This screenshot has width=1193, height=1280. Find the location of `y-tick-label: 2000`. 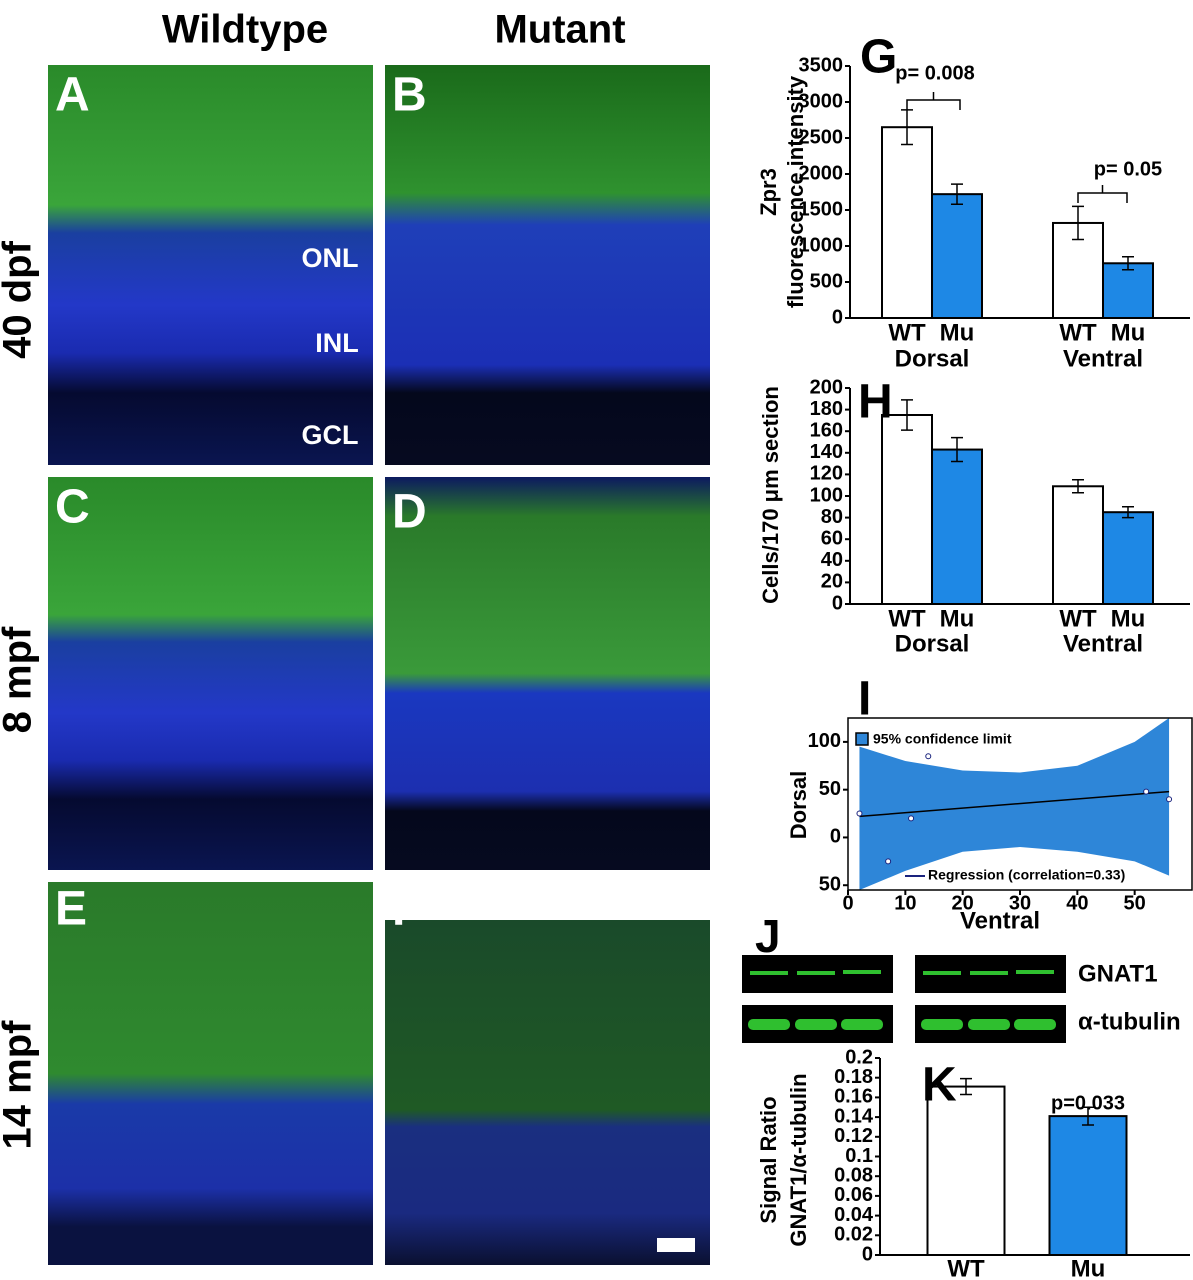

y-tick-label: 2000 is located at coordinates (821, 173).